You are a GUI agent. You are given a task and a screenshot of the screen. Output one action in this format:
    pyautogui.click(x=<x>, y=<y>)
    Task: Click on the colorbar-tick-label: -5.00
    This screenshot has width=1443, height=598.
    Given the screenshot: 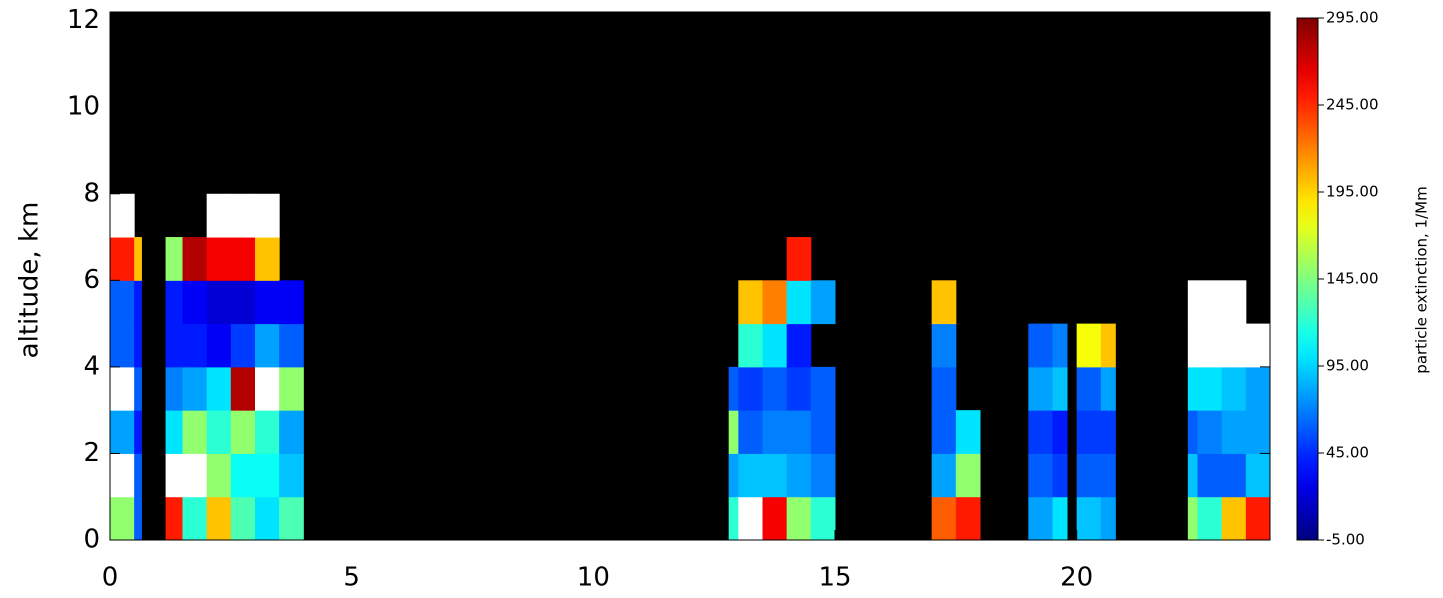 What is the action you would take?
    pyautogui.click(x=1345, y=540)
    